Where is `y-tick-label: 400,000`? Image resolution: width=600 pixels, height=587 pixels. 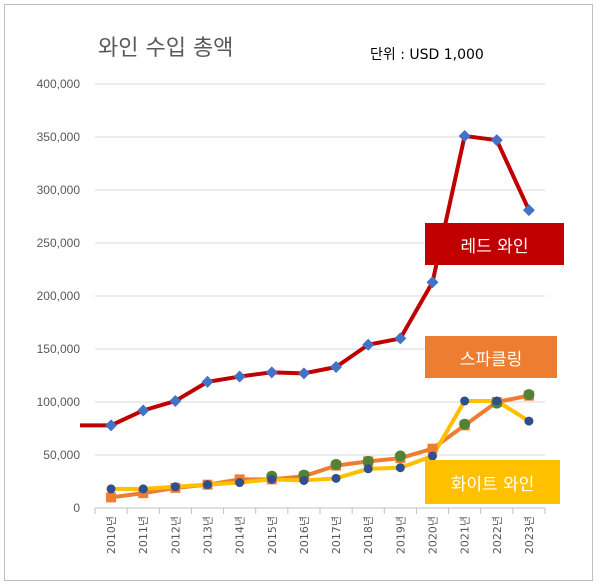
y-tick-label: 400,000 is located at coordinates (59, 84).